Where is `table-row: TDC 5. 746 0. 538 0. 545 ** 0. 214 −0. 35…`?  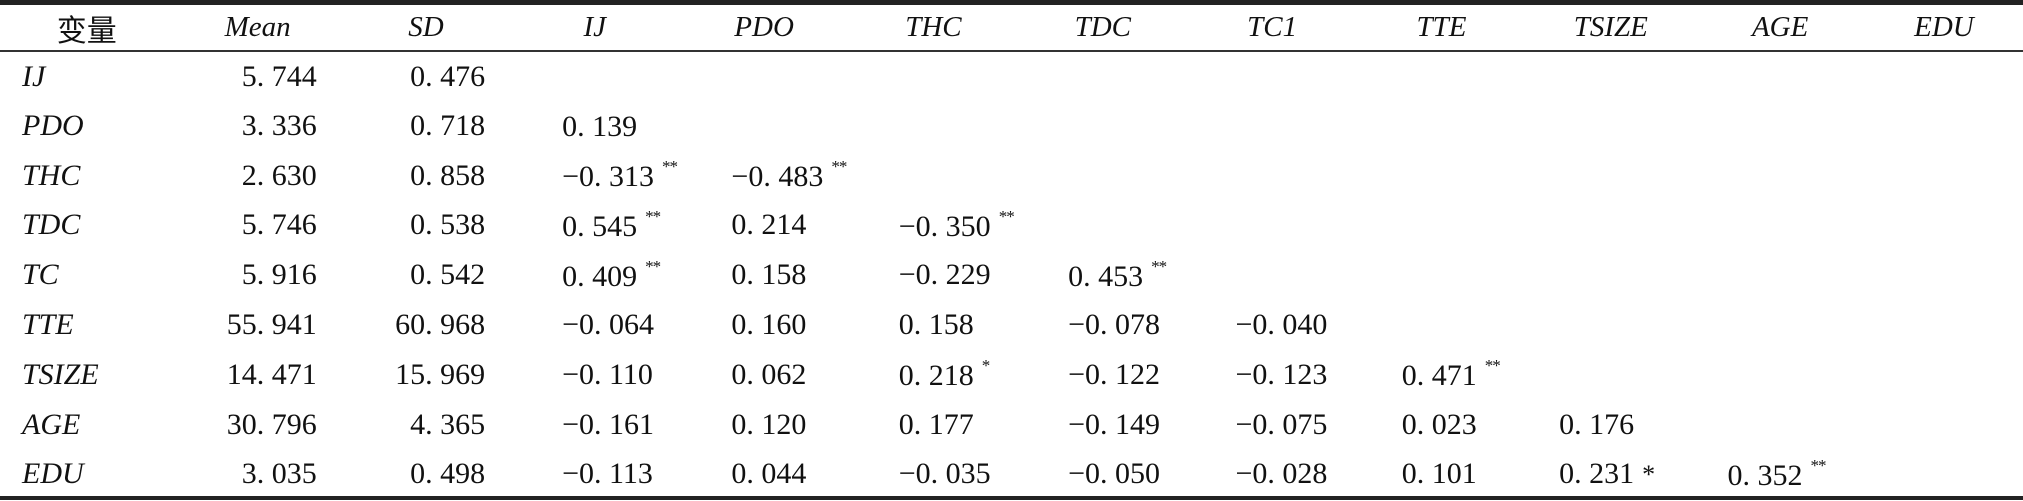 table-row: TDC 5. 746 0. 538 0. 545 ** 0. 214 −0. 35… is located at coordinates (1011, 226).